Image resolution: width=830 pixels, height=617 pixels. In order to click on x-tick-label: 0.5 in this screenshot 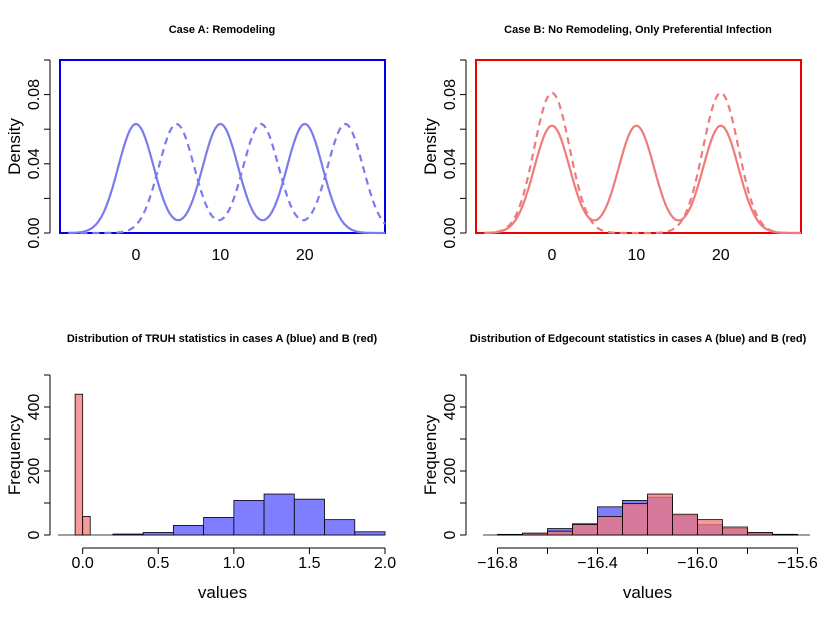, I will do `click(158, 563)`.